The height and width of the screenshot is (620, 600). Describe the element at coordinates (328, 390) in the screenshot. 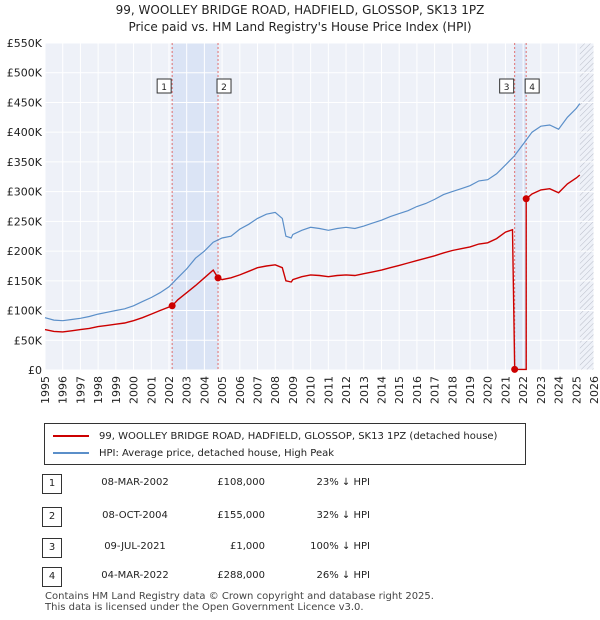

I see `x-tick-label: 2011` at that location.